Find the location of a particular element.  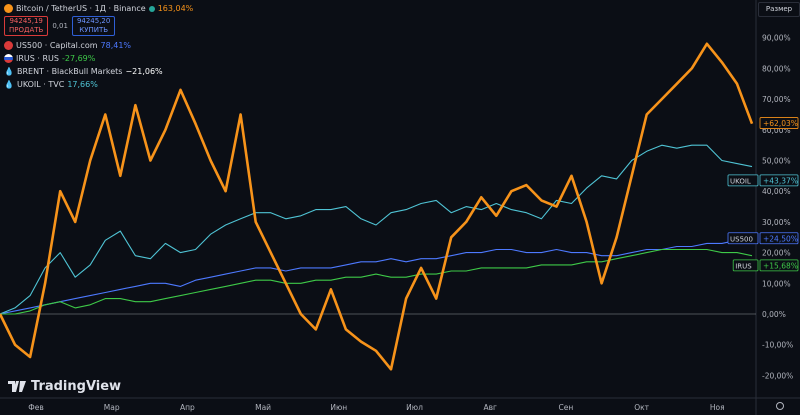

market-status-icon is located at coordinates (151, 8).